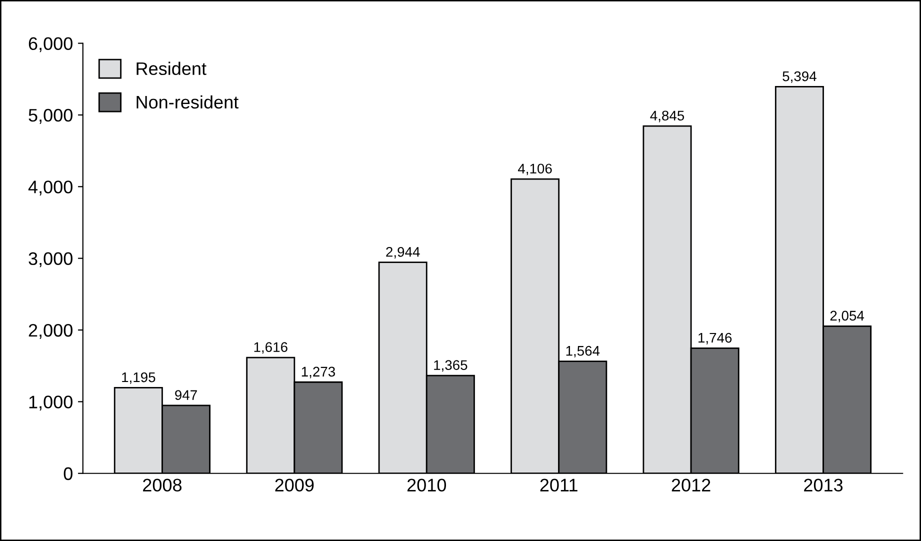 This screenshot has height=541, width=921. What do you see at coordinates (68, 473) in the screenshot?
I see `y-tick-label: 0` at bounding box center [68, 473].